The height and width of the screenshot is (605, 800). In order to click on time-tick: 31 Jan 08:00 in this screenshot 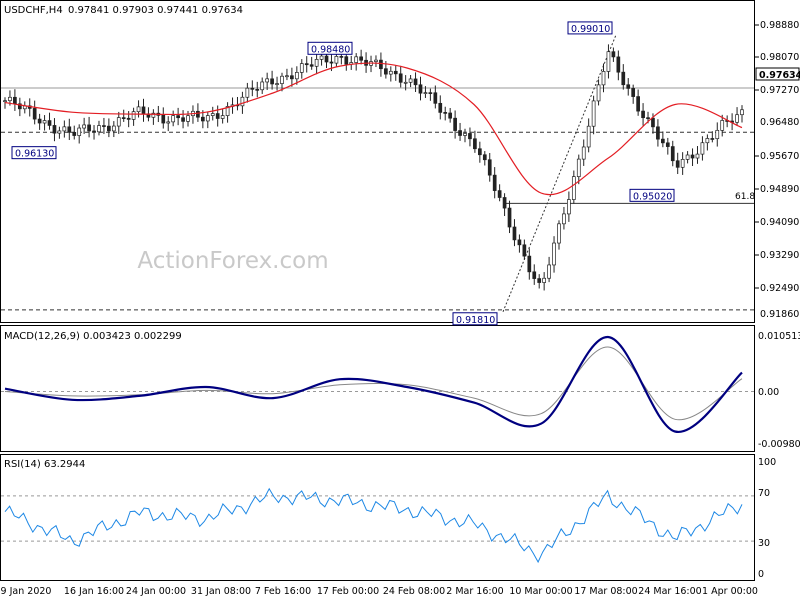, I will do `click(221, 591)`.